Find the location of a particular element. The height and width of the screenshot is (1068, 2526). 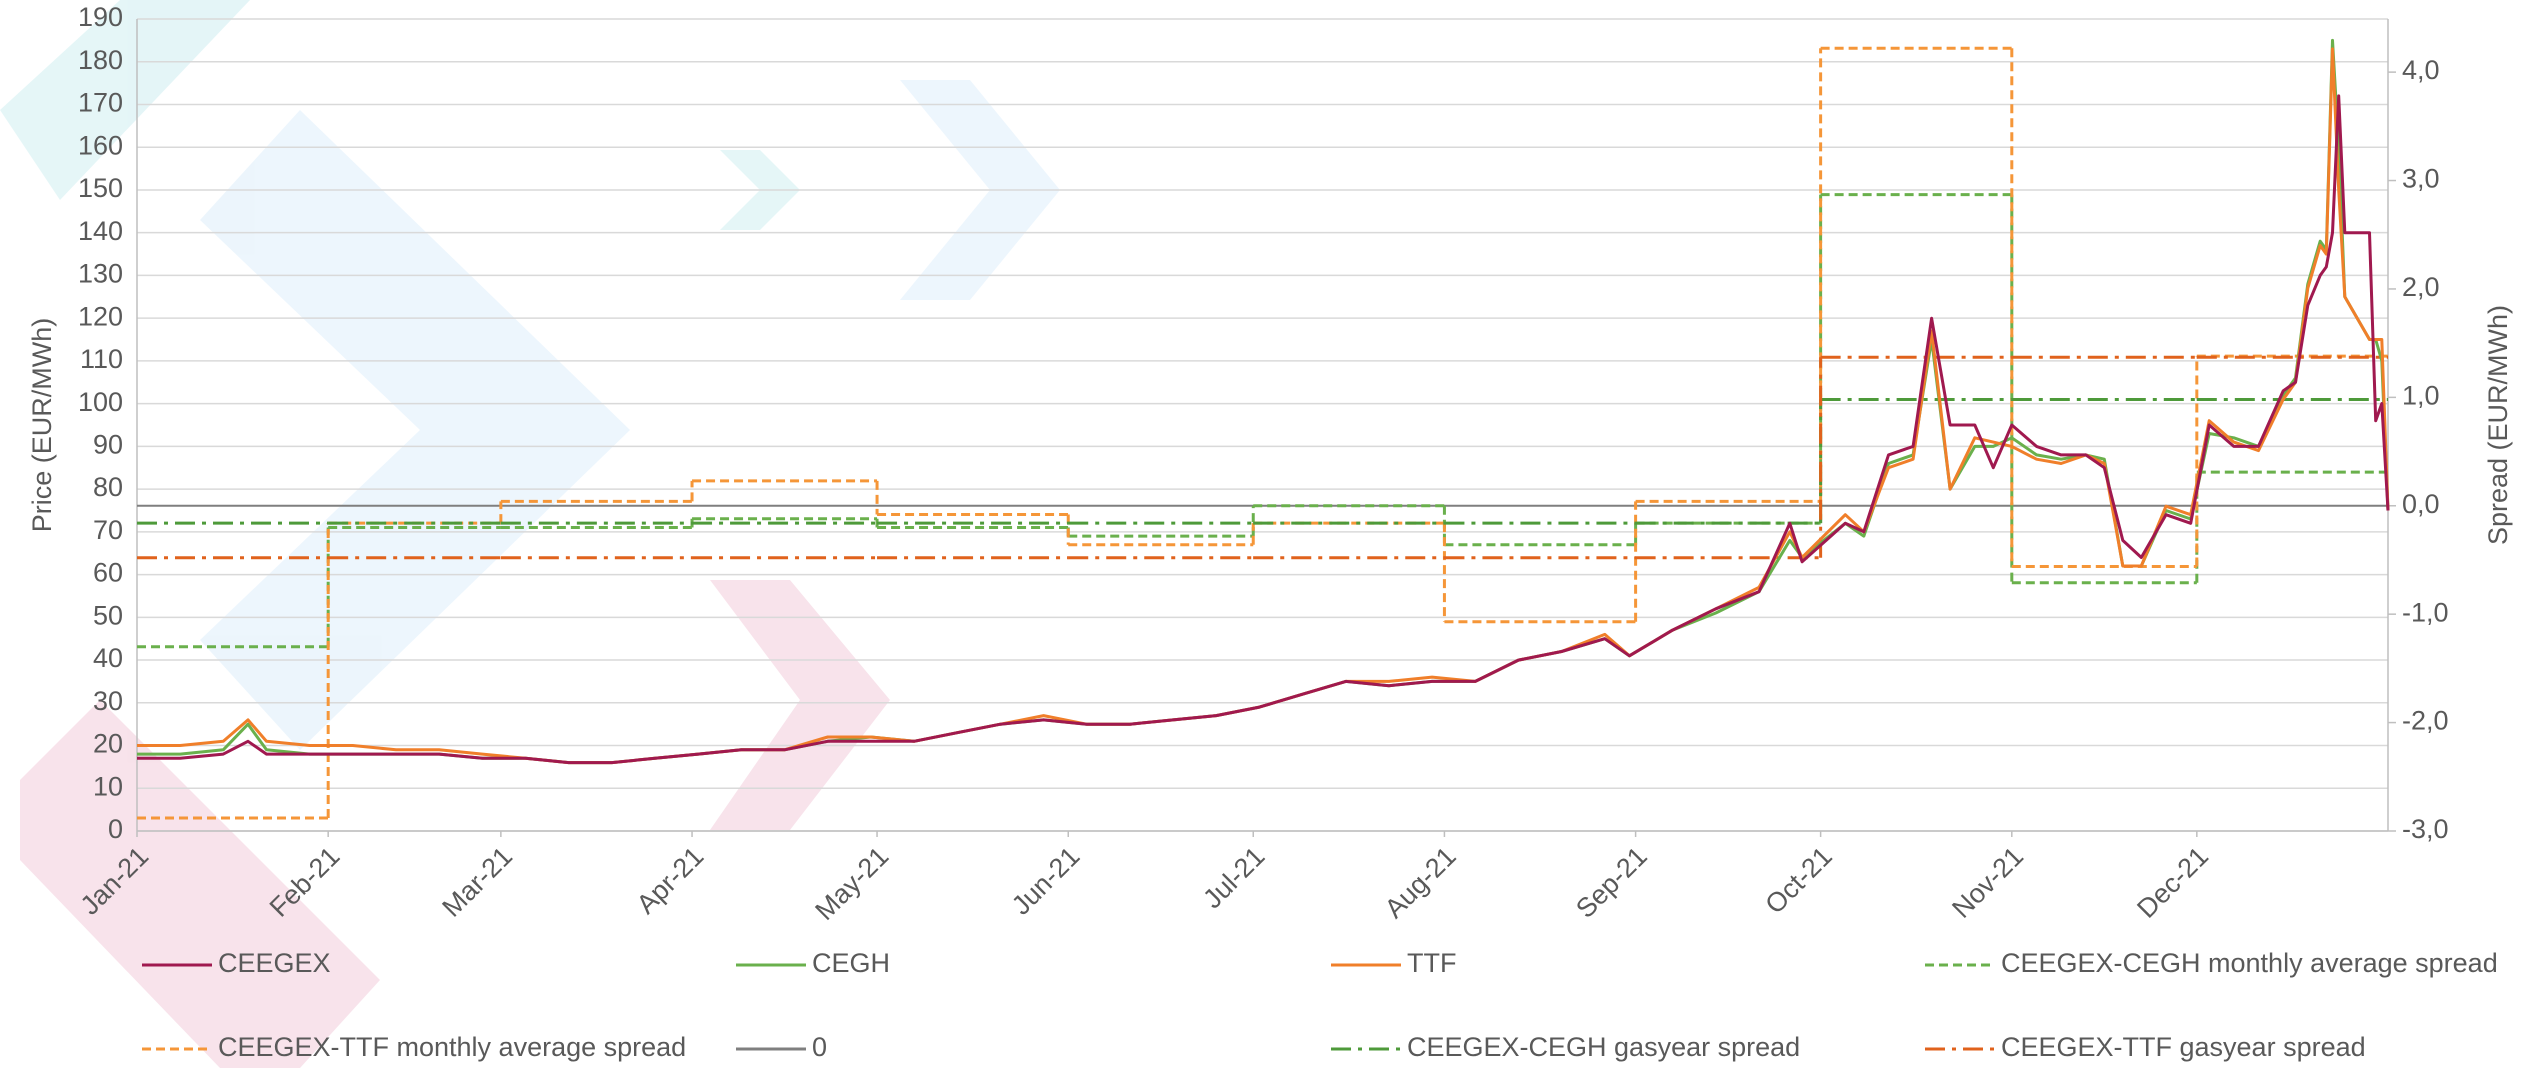

legend-label: TTF is located at coordinates (1431, 963).